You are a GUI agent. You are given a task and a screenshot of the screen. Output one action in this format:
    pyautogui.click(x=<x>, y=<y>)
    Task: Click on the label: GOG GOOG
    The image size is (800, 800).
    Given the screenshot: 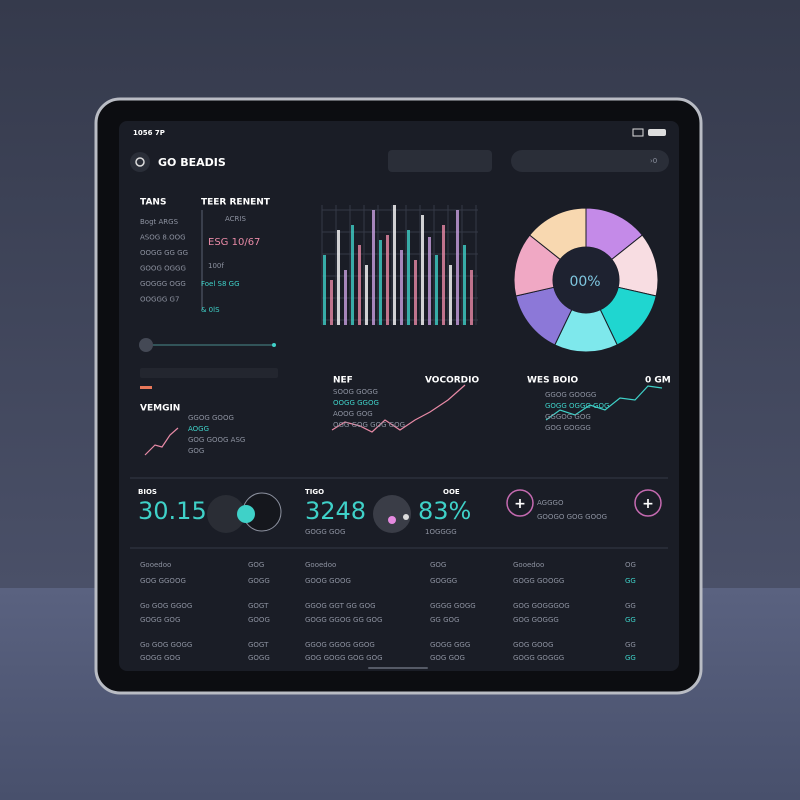 What is the action you would take?
    pyautogui.click(x=533, y=645)
    